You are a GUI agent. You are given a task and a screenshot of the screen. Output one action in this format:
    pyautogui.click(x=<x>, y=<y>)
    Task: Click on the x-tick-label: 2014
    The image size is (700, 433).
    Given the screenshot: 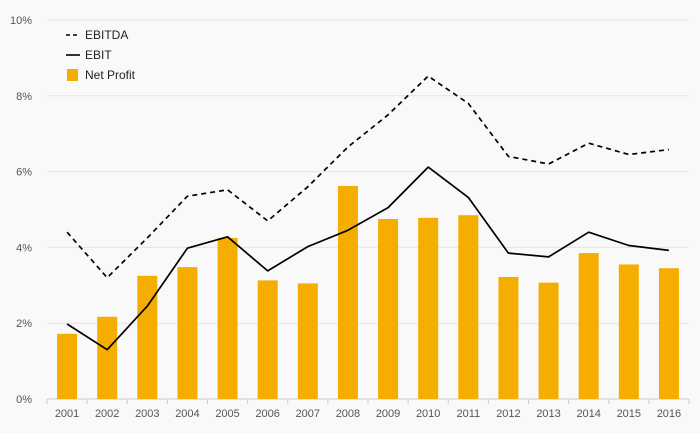 What is the action you would take?
    pyautogui.click(x=588, y=414)
    